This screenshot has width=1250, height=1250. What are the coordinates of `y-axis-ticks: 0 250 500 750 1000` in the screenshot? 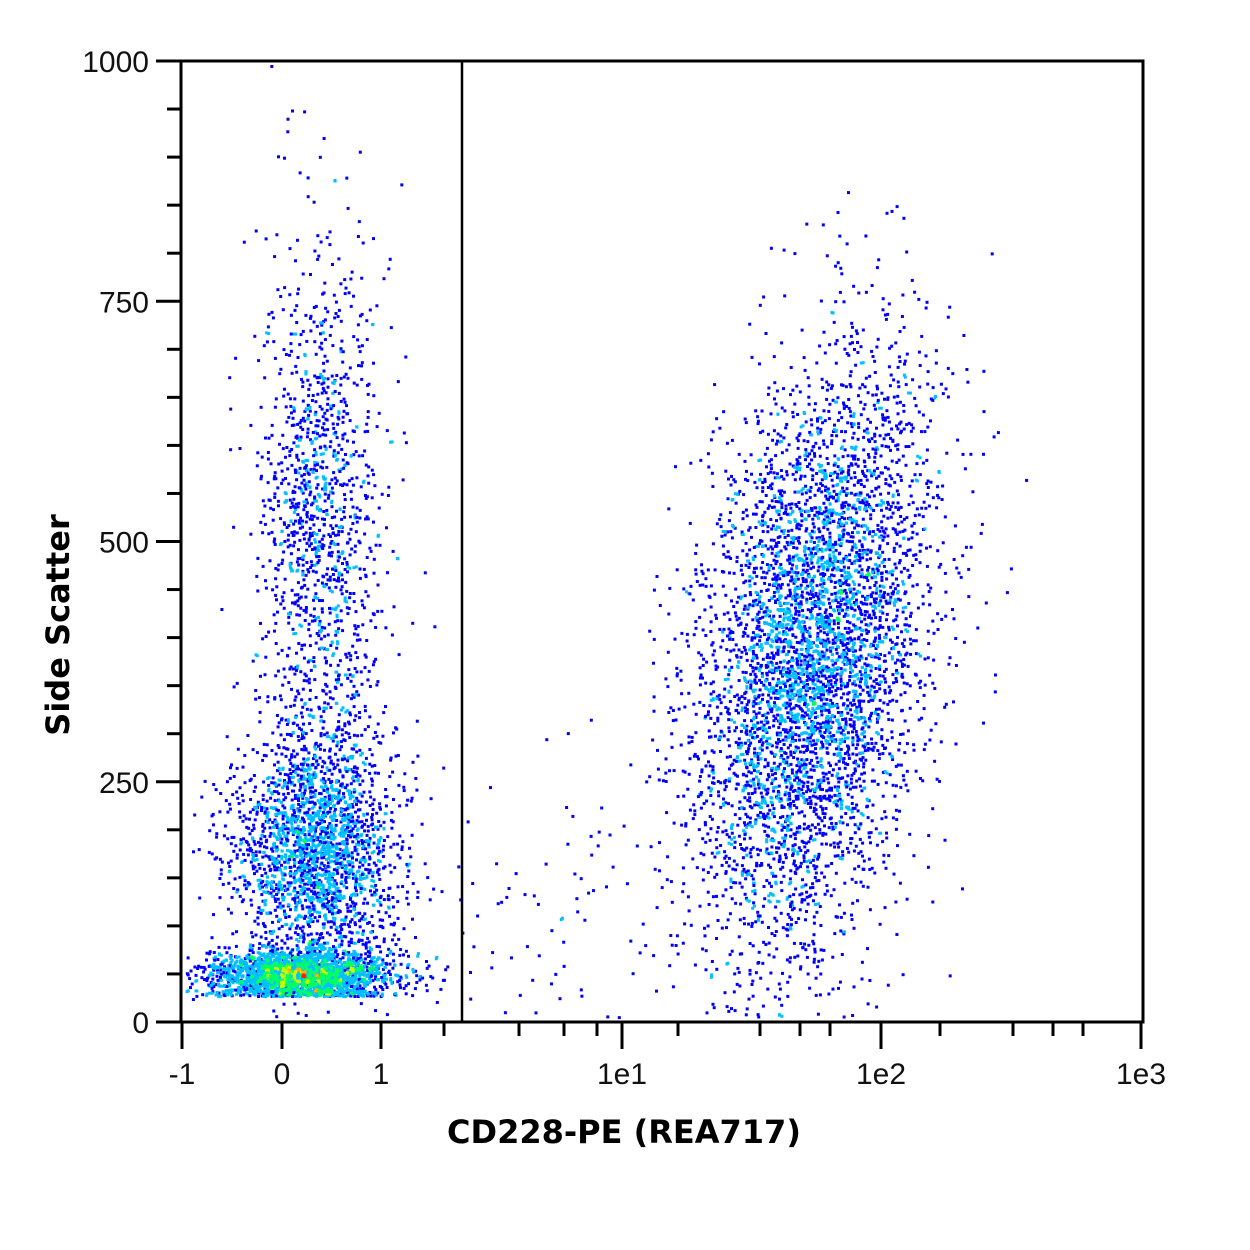 It's located at (131, 543).